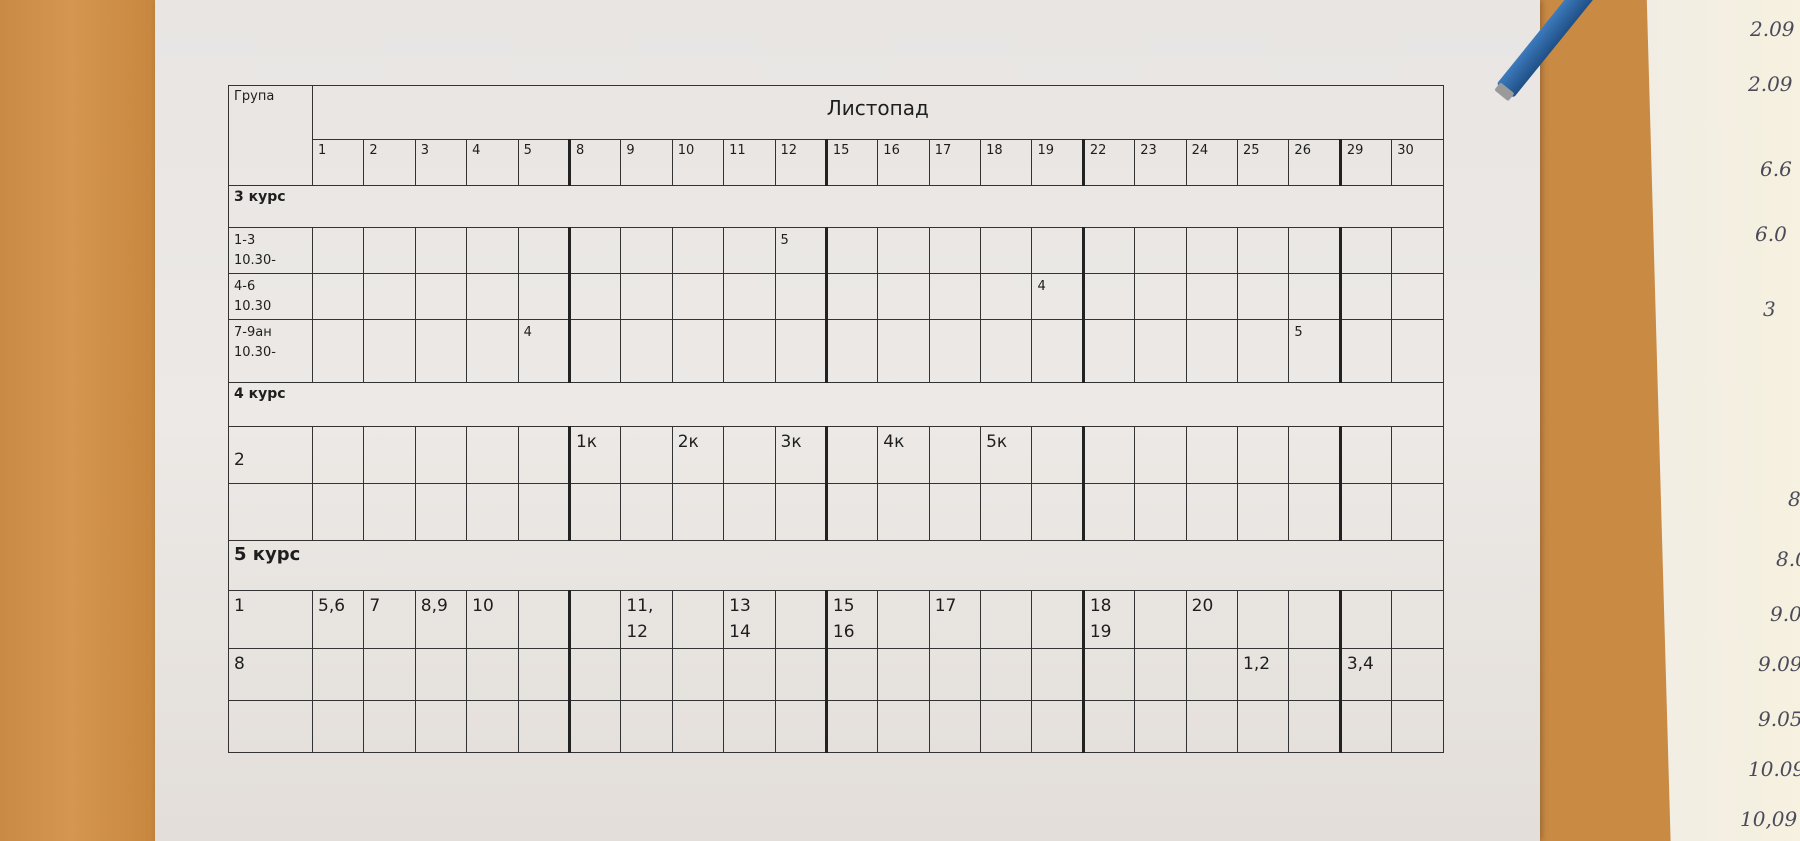 Image resolution: width=1800 pixels, height=841 pixels. Describe the element at coordinates (1263, 674) in the screenshot. I see `day-cell: 1,2` at that location.